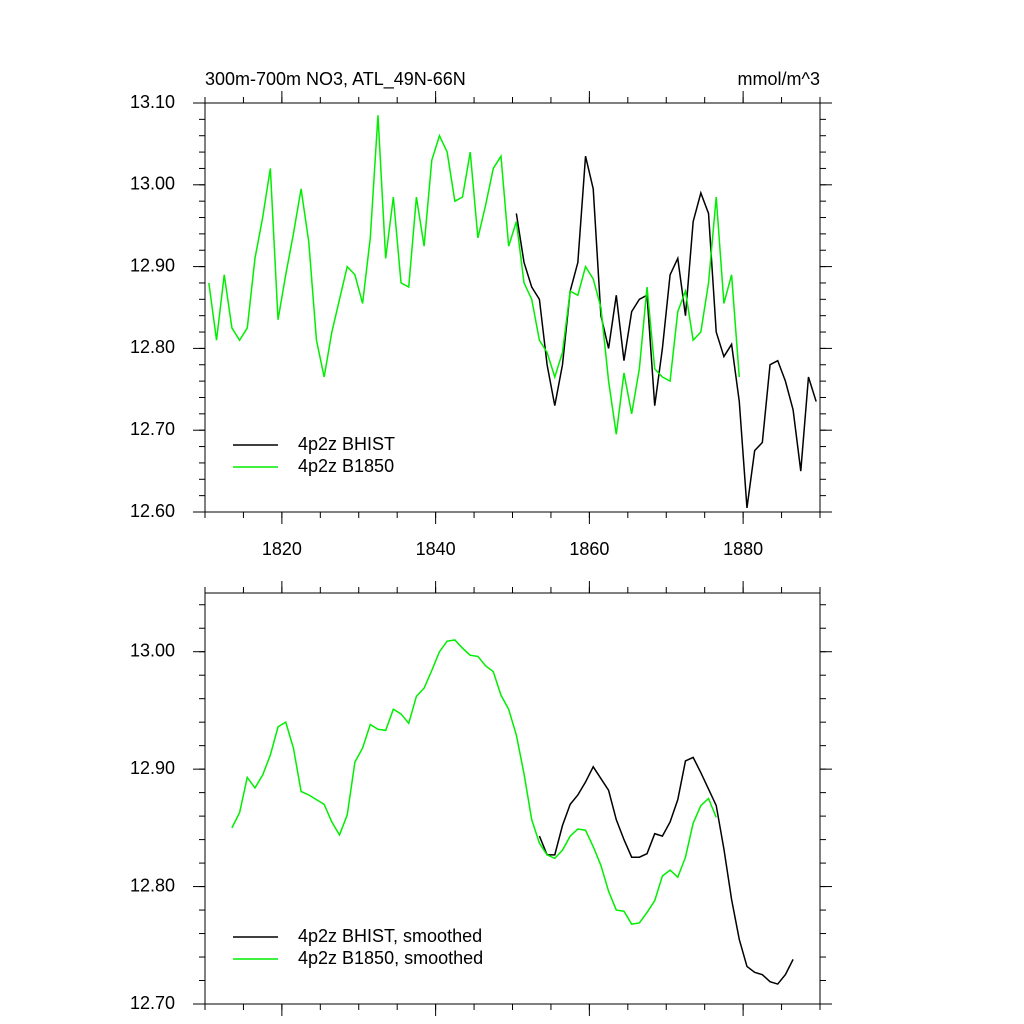  Describe the element at coordinates (346, 466) in the screenshot. I see `legend-label: 4p2z B1850` at that location.